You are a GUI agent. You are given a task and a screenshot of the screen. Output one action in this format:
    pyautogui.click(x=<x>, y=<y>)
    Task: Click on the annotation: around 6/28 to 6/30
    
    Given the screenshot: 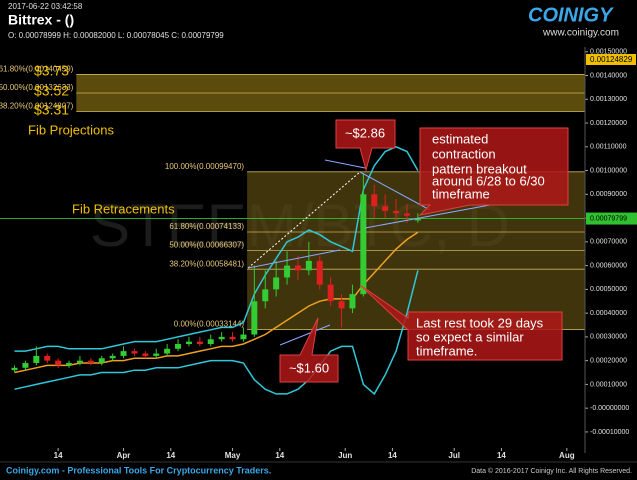 What is the action you would take?
    pyautogui.click(x=488, y=180)
    